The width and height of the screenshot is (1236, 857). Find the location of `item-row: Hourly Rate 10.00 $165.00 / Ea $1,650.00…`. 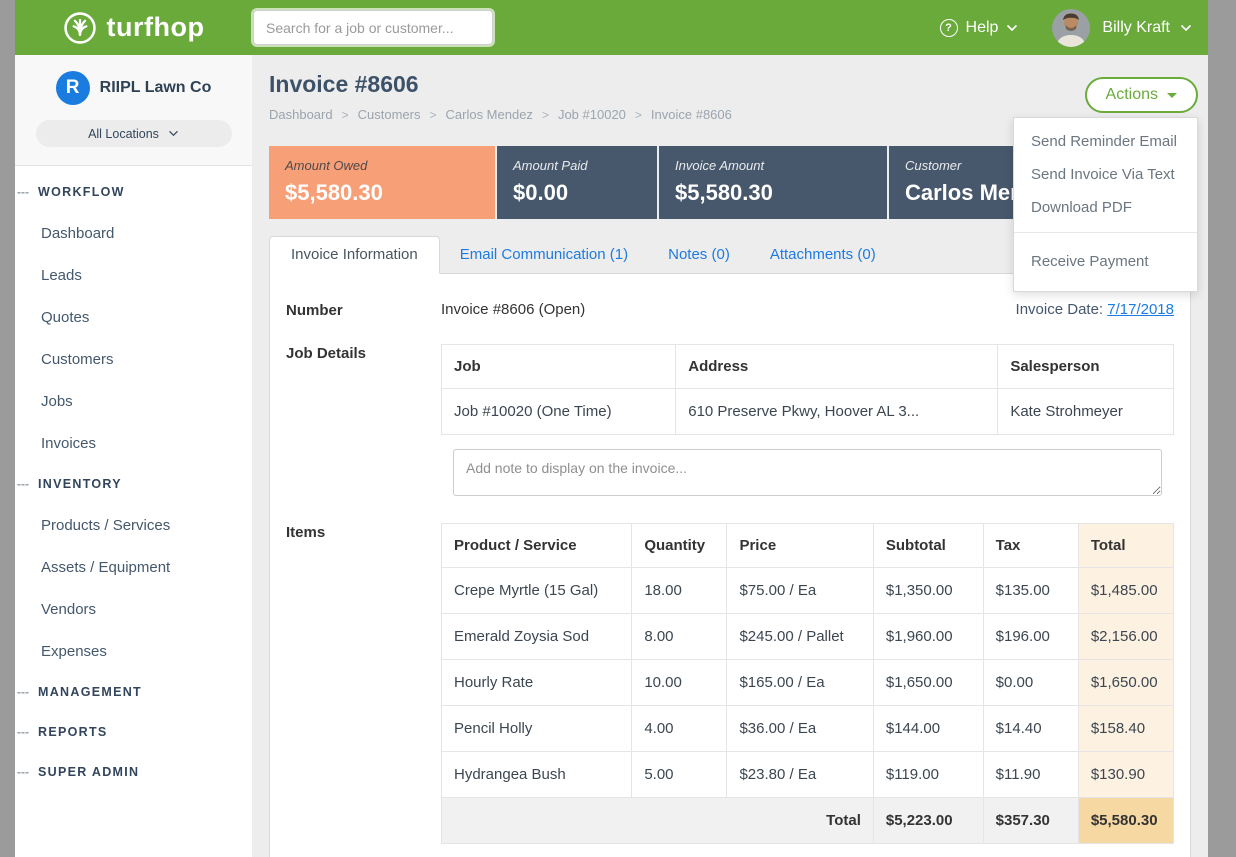

item-row: Hourly Rate 10.00 $165.00 / Ea $1,650.00… is located at coordinates (807, 682).